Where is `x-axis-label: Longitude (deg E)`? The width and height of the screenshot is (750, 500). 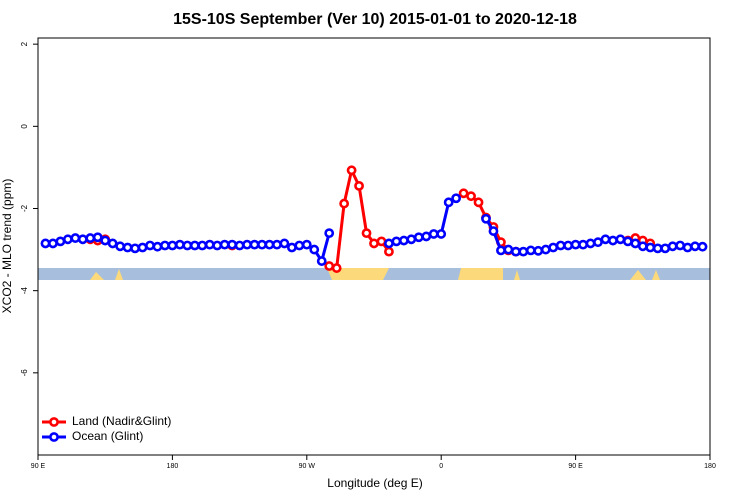
x-axis-label: Longitude (deg E) is located at coordinates (374, 483).